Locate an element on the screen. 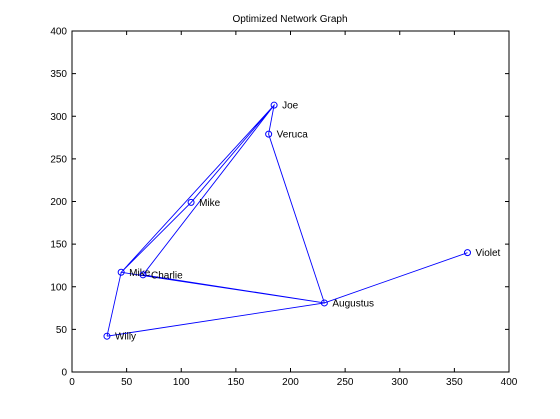 This screenshot has width=560, height=419. y-tick-label: 0 is located at coordinates (64, 373).